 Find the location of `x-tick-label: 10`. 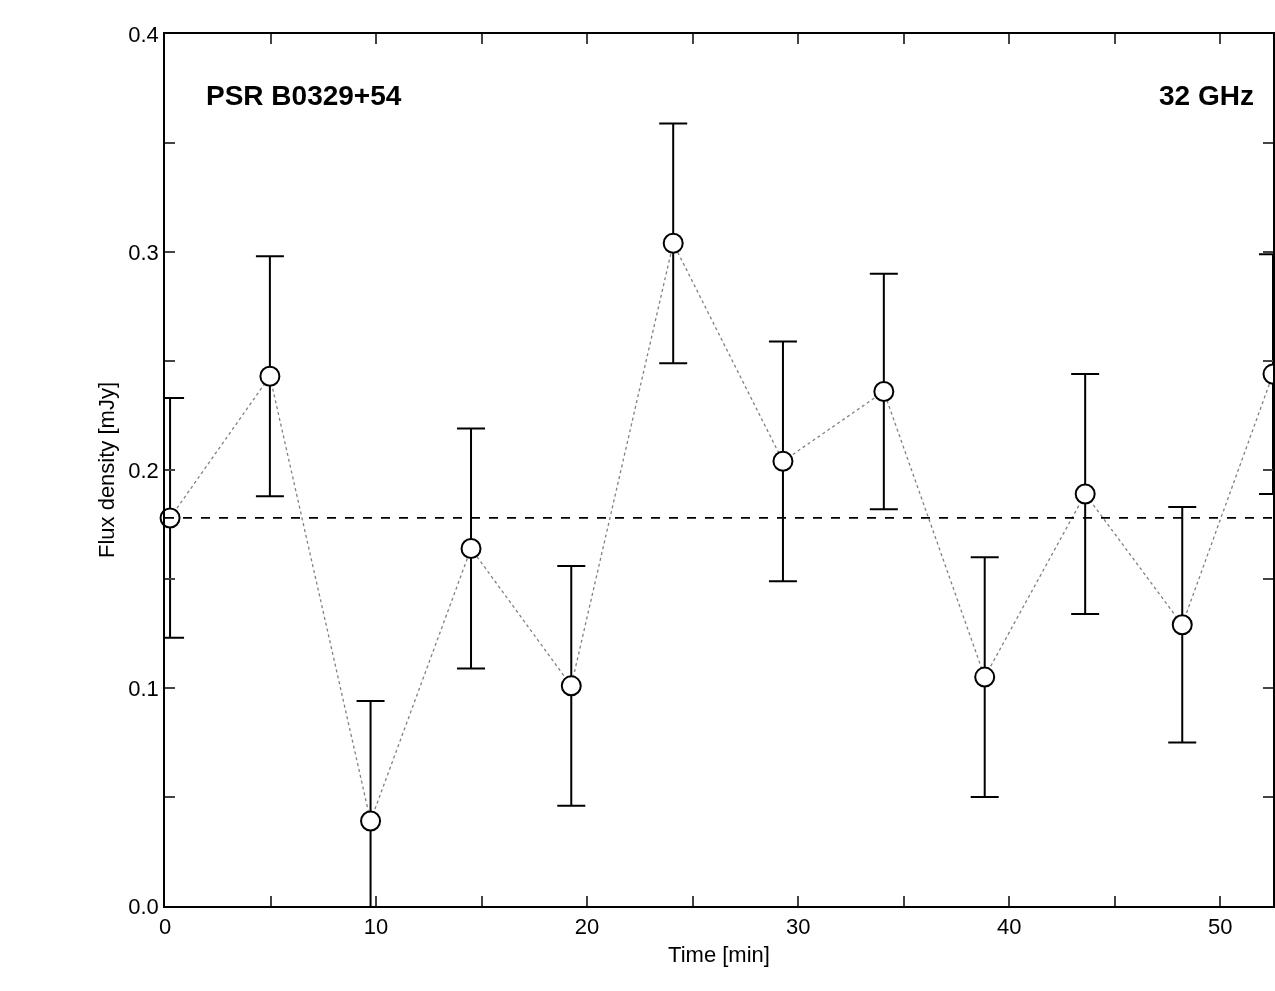

x-tick-label: 10 is located at coordinates (376, 927).